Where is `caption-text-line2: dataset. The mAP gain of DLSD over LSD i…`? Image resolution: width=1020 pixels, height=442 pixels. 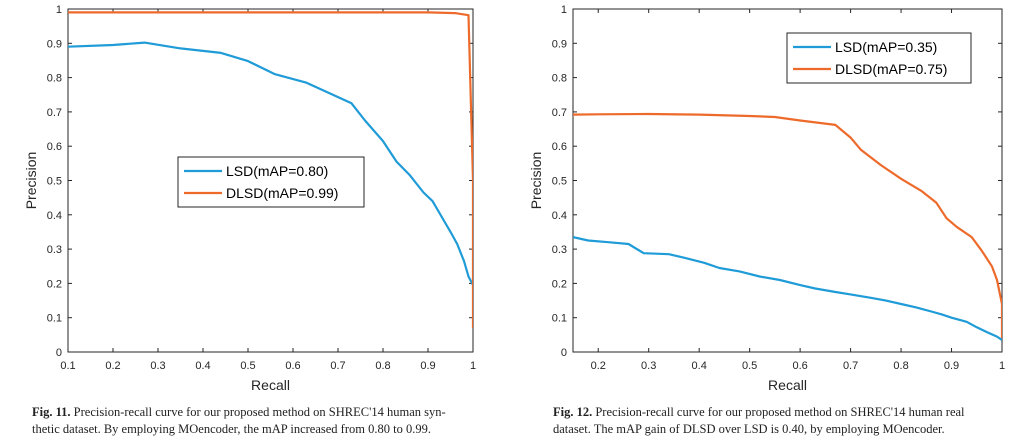 caption-text-line2: dataset. The mAP gain of DLSD over LSD i… is located at coordinates (749, 429).